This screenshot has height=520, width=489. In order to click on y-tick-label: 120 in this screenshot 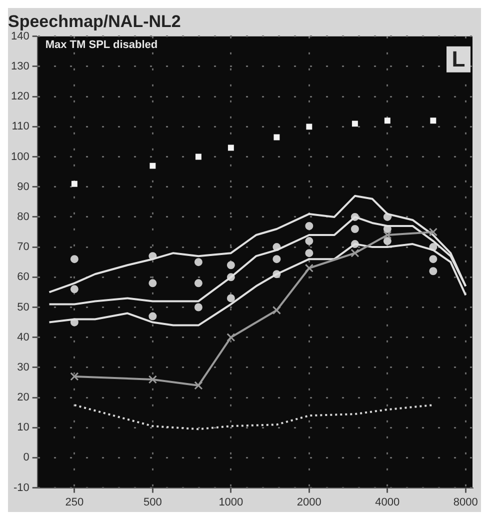, I will do `click(20, 96)`.